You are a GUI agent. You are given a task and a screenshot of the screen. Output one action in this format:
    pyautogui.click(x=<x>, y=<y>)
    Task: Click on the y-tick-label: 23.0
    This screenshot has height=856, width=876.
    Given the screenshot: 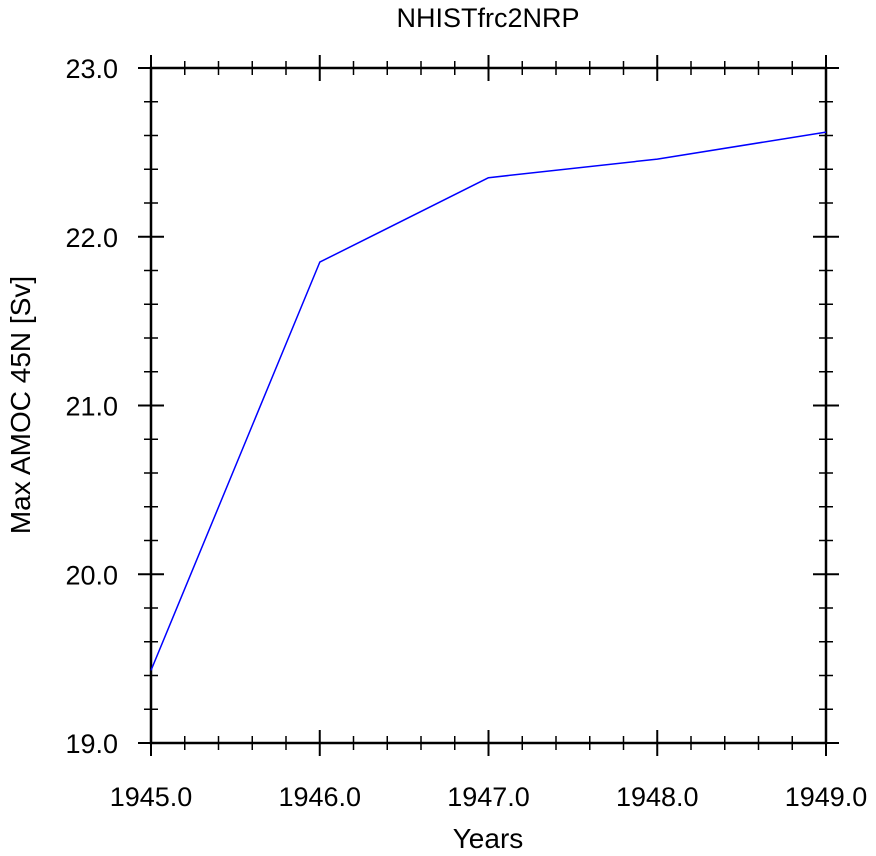 What is the action you would take?
    pyautogui.click(x=91, y=69)
    